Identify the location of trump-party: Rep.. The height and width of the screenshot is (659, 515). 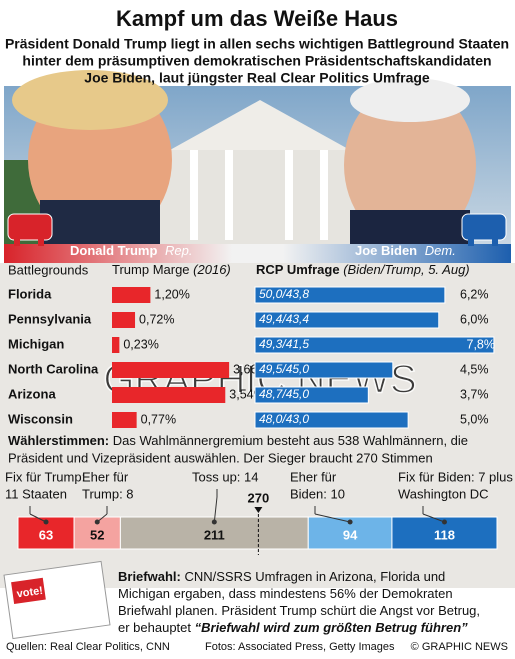
(178, 250).